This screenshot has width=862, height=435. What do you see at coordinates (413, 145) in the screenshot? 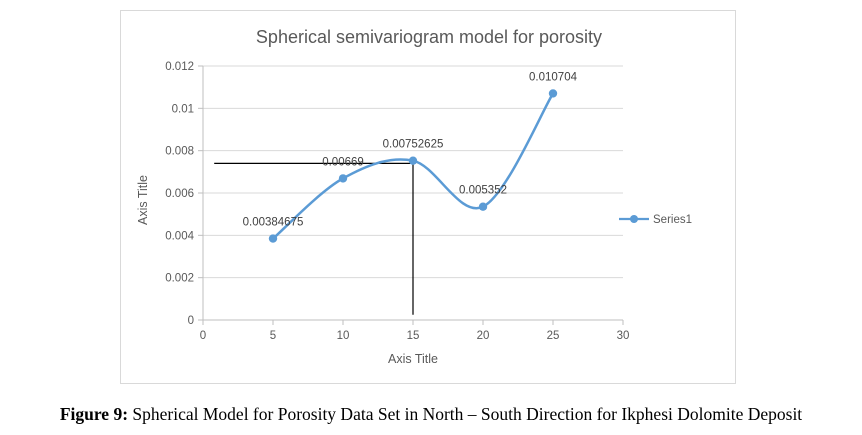
I see `data-label: 0.00752625` at bounding box center [413, 145].